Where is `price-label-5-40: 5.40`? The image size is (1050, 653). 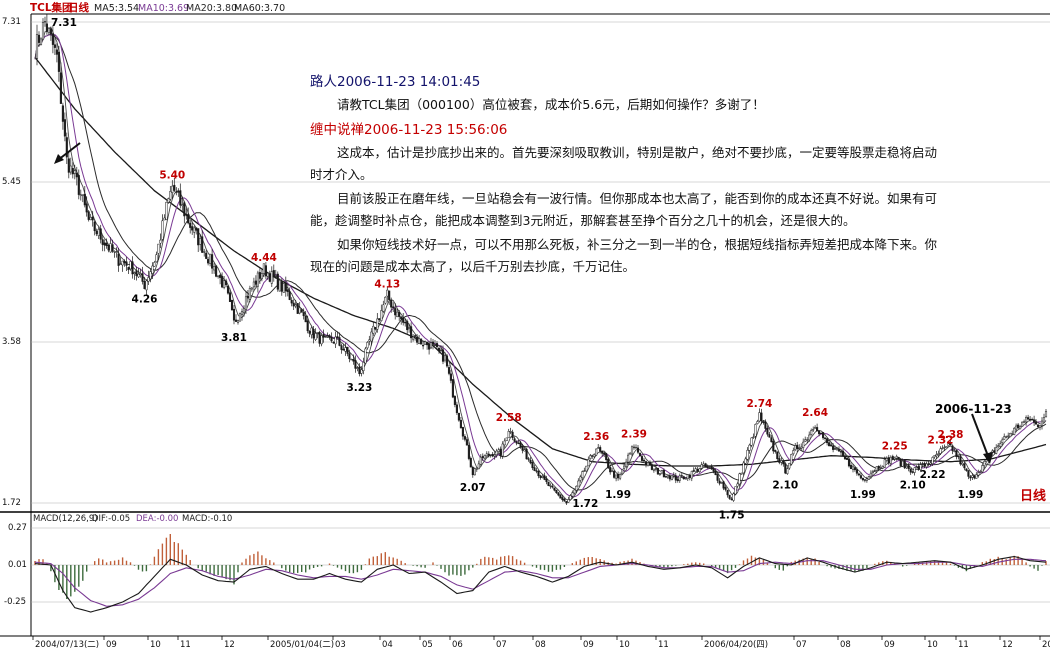
price-label-5-40: 5.40 is located at coordinates (172, 175).